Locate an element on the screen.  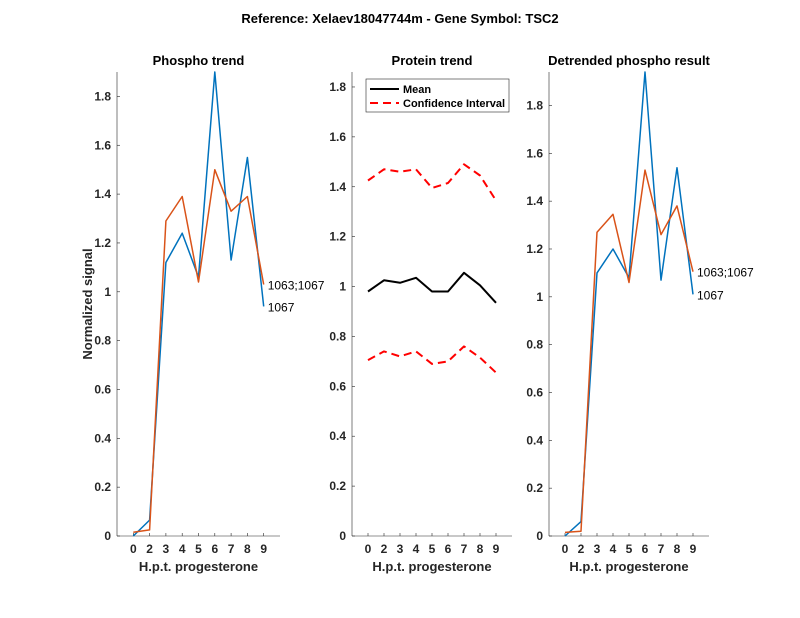
panel-title: Phospho trend is located at coordinates (199, 60).